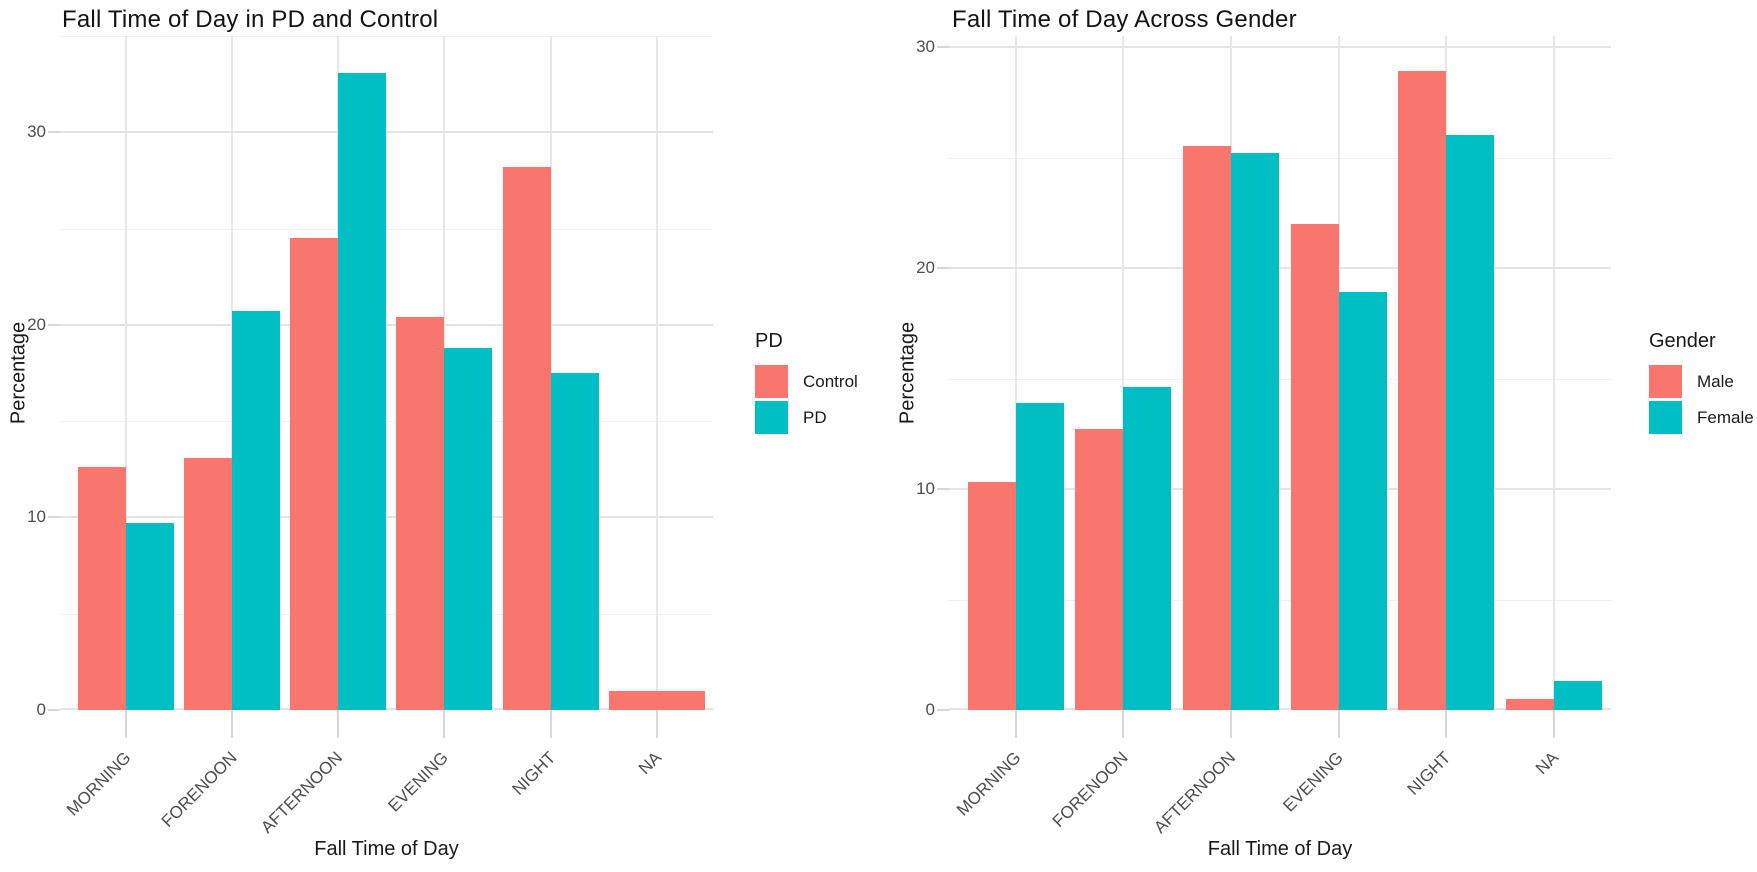 The width and height of the screenshot is (1757, 872). What do you see at coordinates (314, 474) in the screenshot?
I see `bar-control-afternoon` at bounding box center [314, 474].